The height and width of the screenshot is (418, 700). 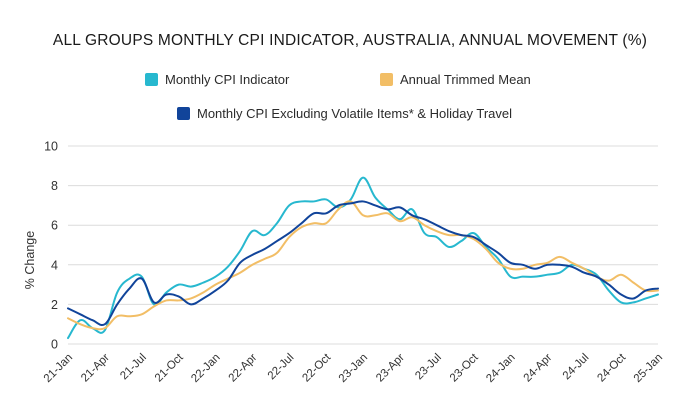 What do you see at coordinates (390, 368) in the screenshot?
I see `x-tick-label: 23-Apr` at bounding box center [390, 368].